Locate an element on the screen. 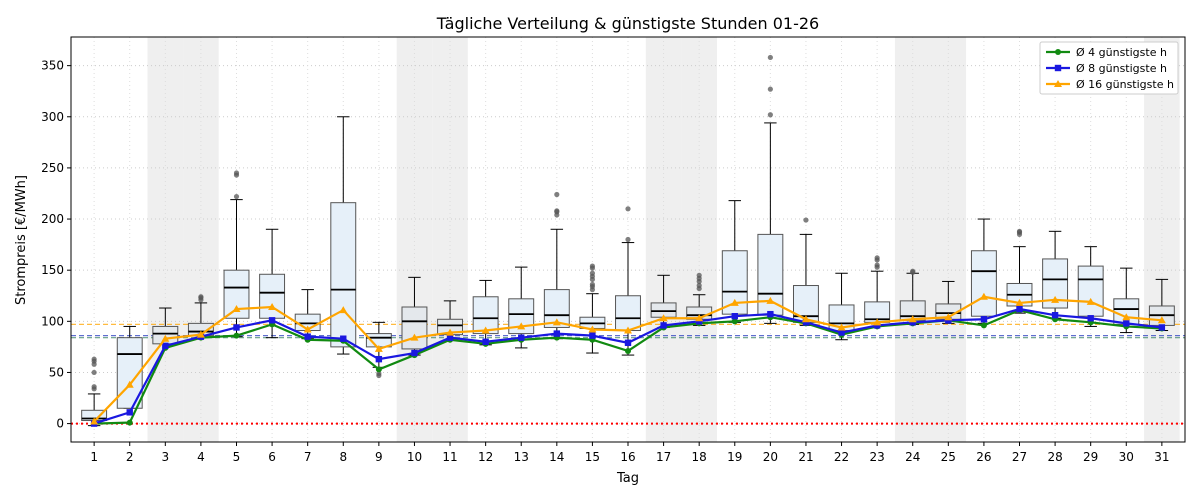  x-tick-label: 31 is located at coordinates (1161, 457).